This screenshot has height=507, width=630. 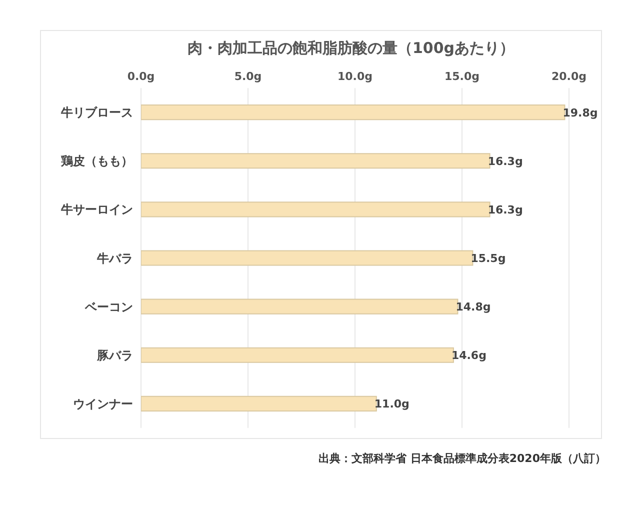 What do you see at coordinates (103, 403) in the screenshot?
I see `y-tick-label: ウインナー` at bounding box center [103, 403].